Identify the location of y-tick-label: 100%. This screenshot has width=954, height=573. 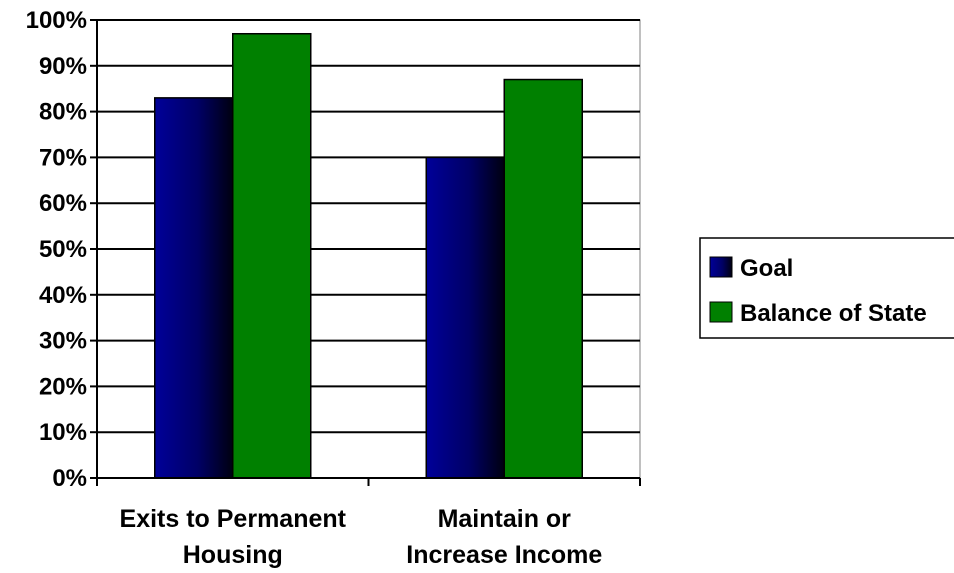
(56, 20).